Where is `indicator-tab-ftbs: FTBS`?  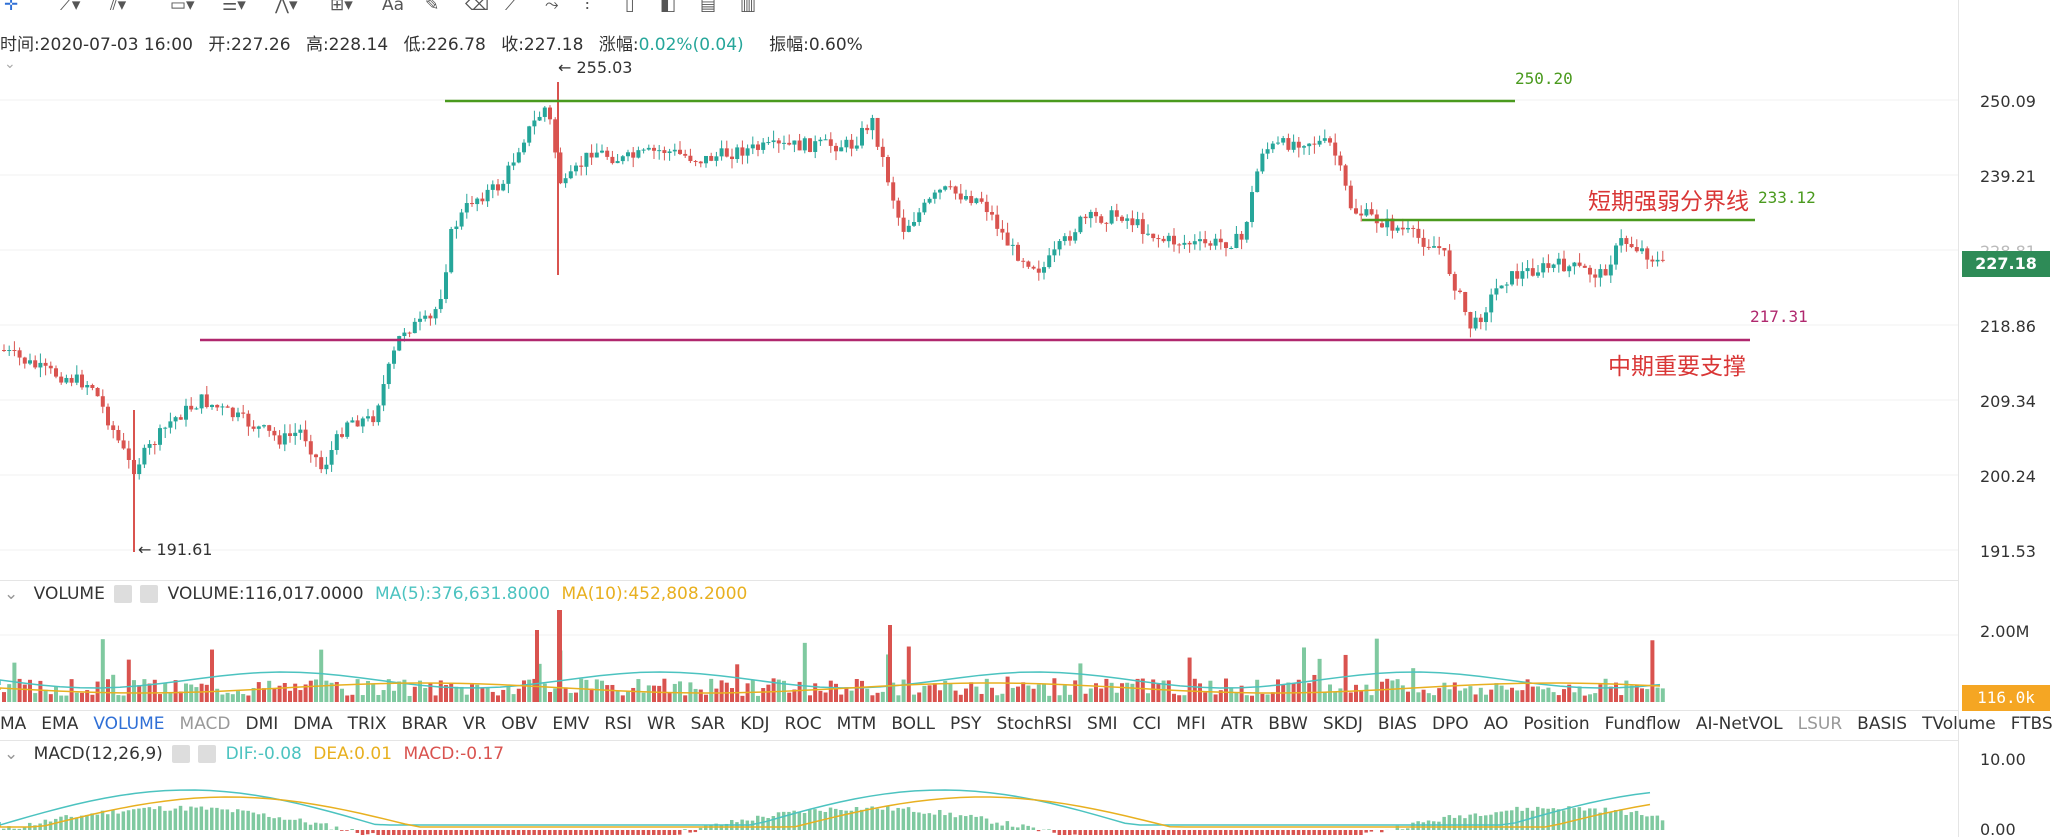 indicator-tab-ftbs: FTBS is located at coordinates (2032, 724).